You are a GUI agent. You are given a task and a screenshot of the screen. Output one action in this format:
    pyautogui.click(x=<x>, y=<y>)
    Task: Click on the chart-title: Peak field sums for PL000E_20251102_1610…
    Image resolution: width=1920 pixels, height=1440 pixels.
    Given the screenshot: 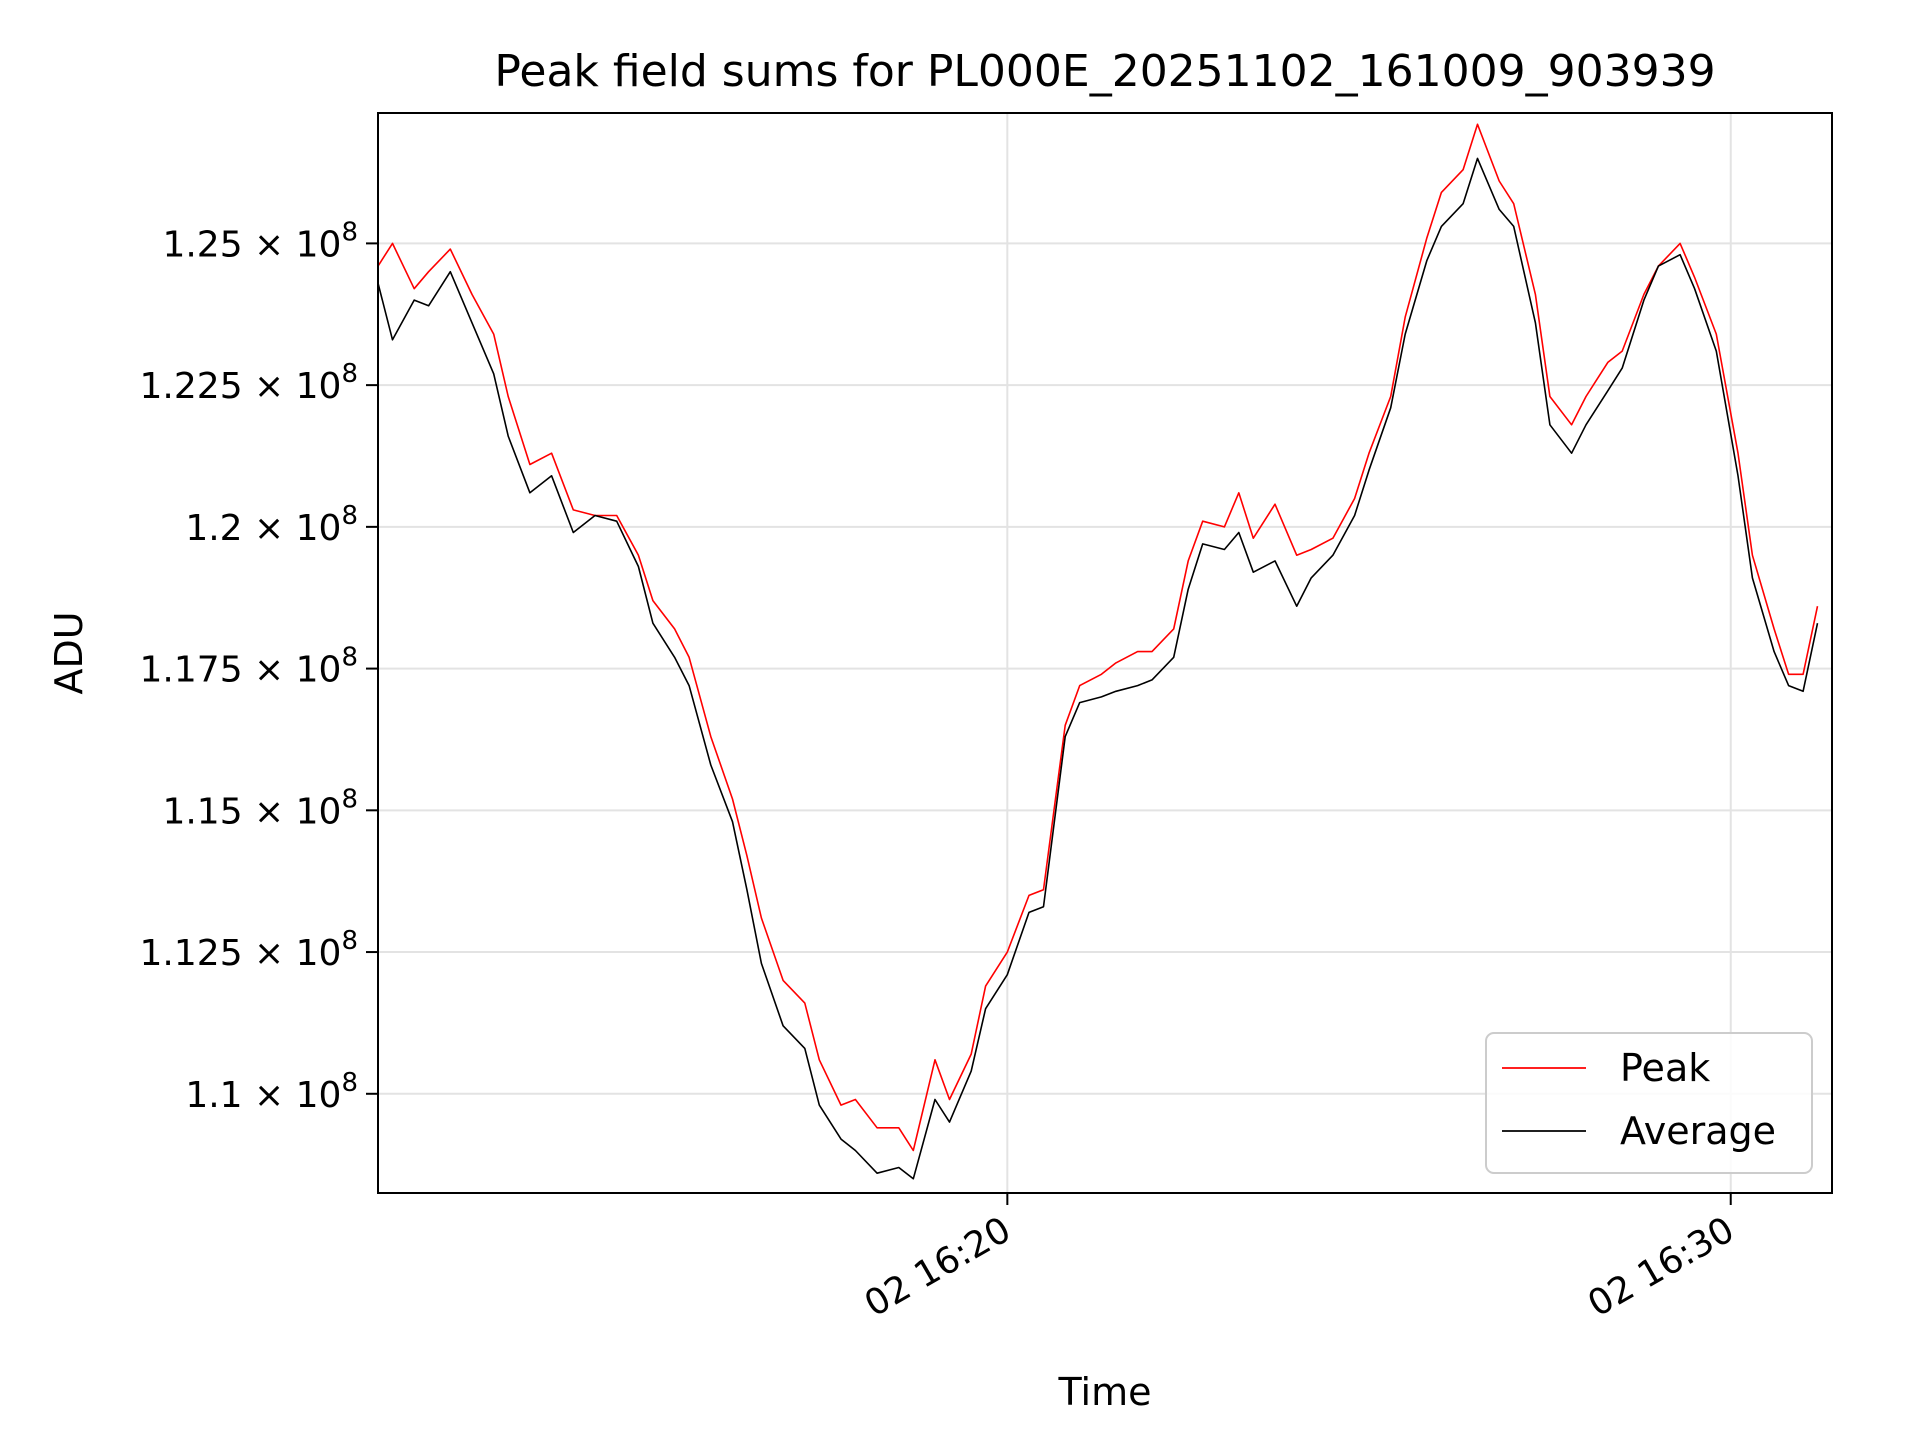 What is the action you would take?
    pyautogui.click(x=1104, y=71)
    